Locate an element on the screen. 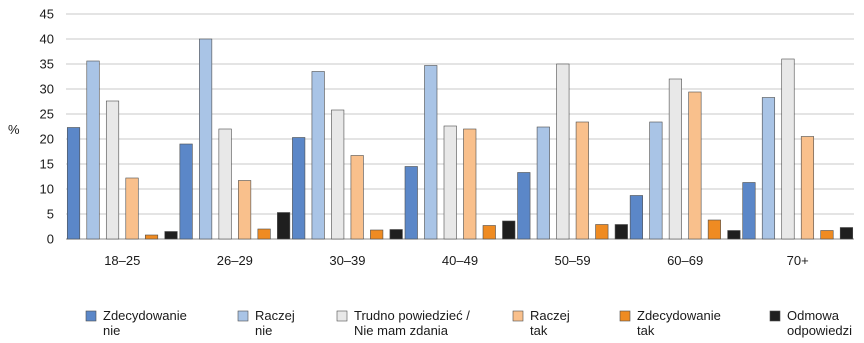  y-tick-label: 5 is located at coordinates (50, 214).